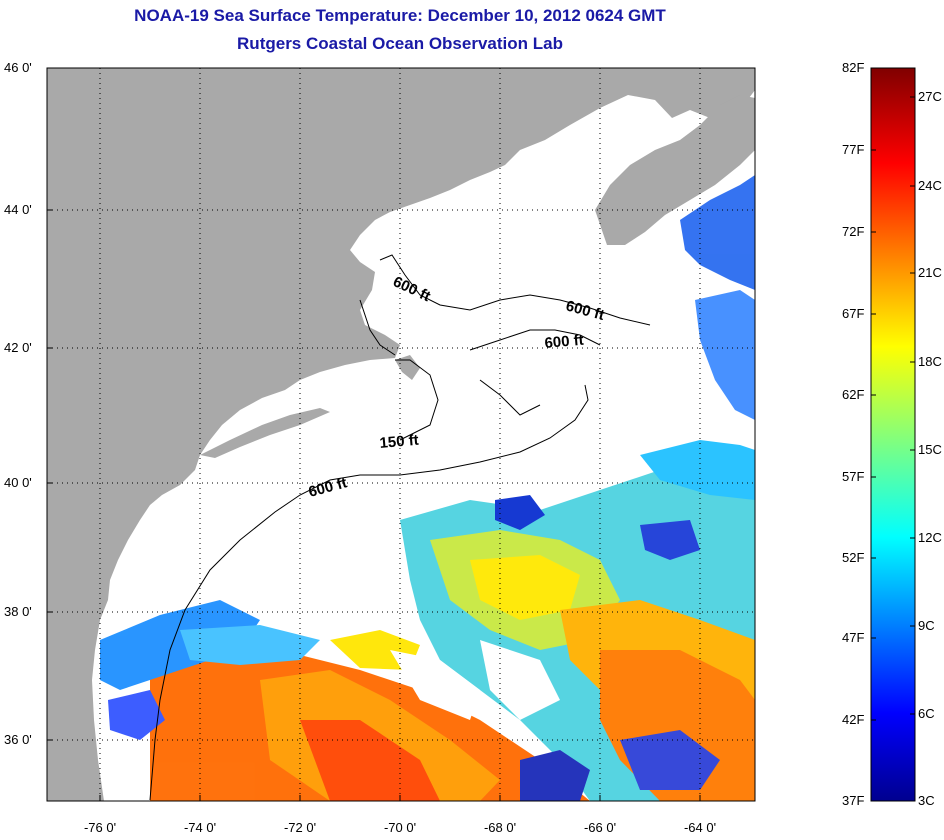  I want to click on colorbar-f-label: 72F, so click(853, 231).